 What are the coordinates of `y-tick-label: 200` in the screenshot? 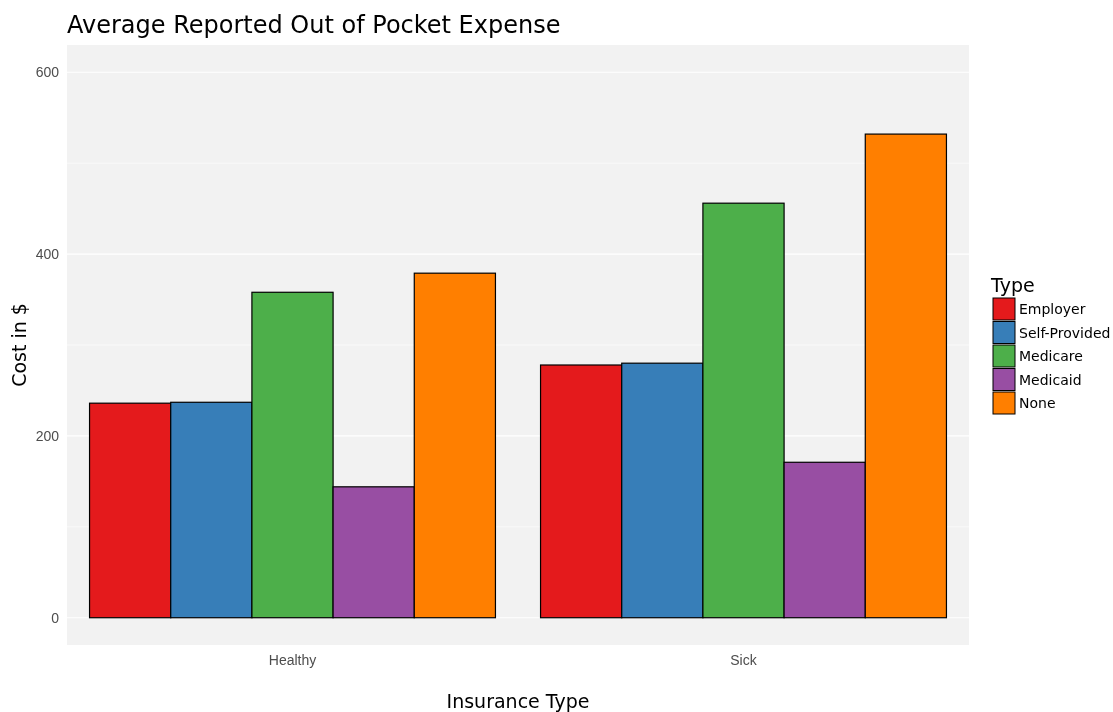 It's located at (47, 435).